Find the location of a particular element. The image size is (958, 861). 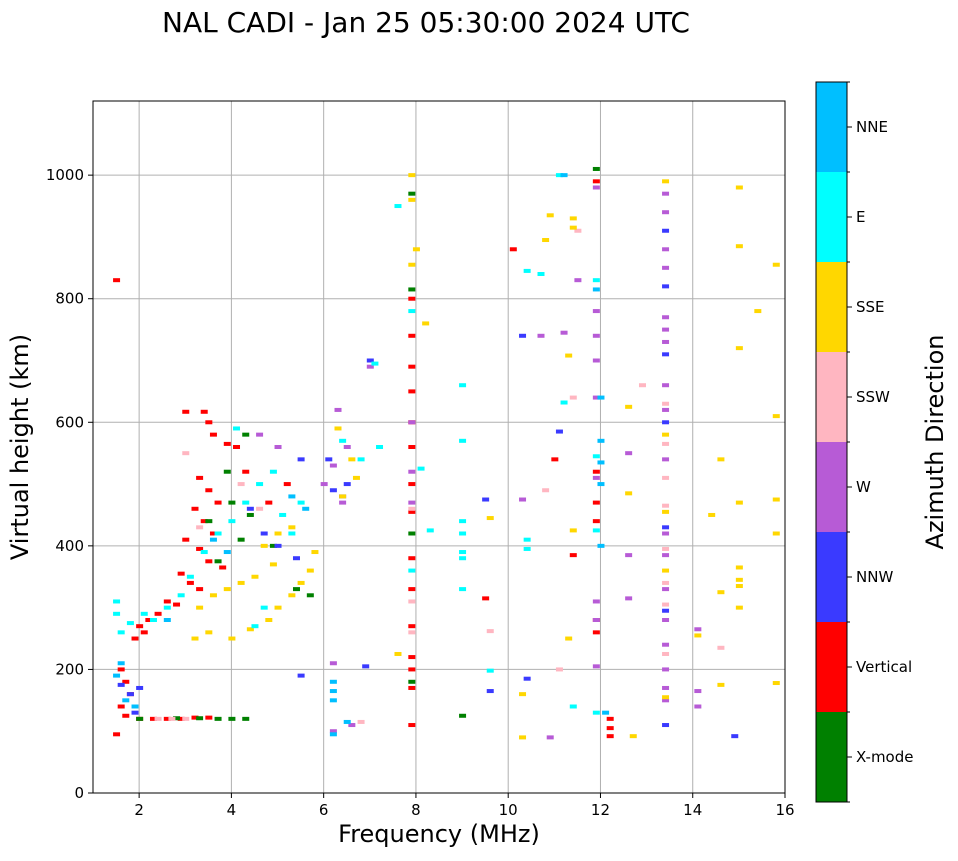

colorbar-tick-label: W is located at coordinates (863, 487).